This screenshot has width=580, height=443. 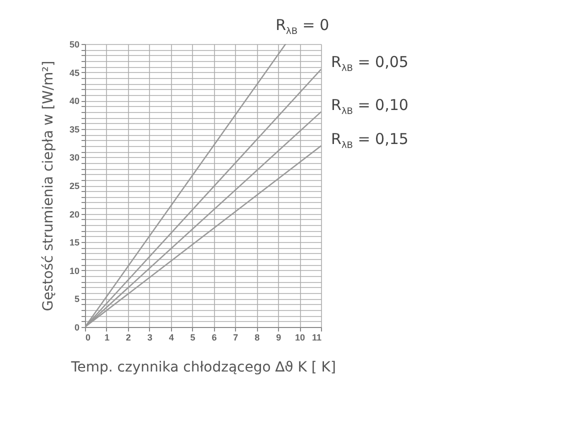 What do you see at coordinates (48, 186) in the screenshot?
I see `y-axis-title: Gęstość strumienia ciepła w [W/m²]` at bounding box center [48, 186].